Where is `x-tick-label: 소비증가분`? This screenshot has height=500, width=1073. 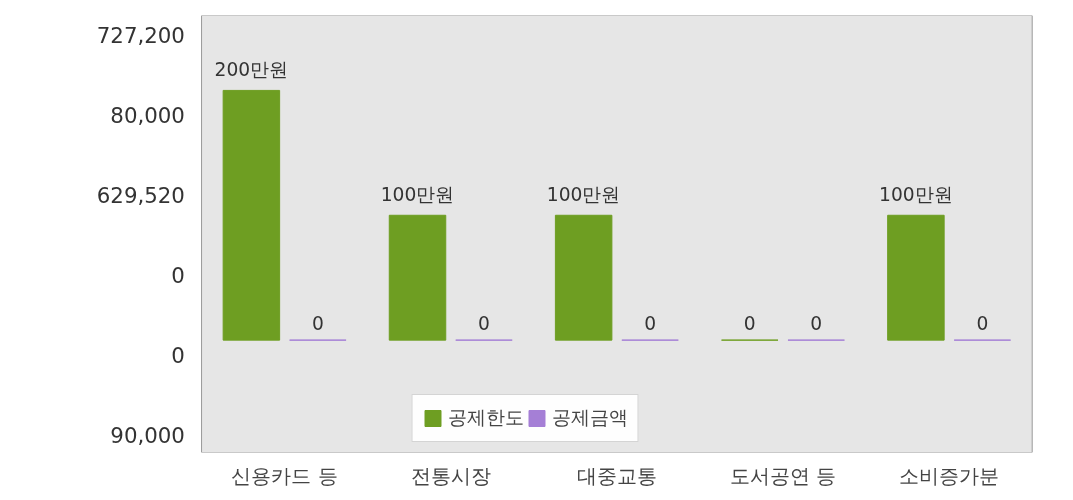 x-tick-label: 소비증가분 is located at coordinates (949, 475).